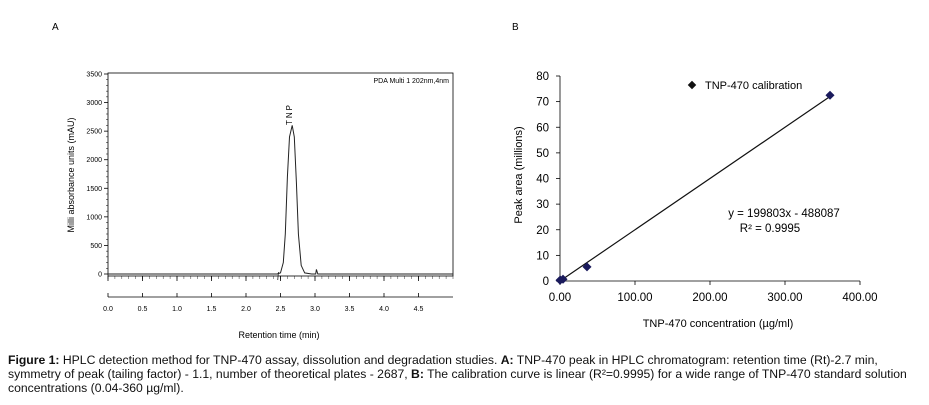  I want to click on calibration-y-tick-label: 0, so click(546, 282).